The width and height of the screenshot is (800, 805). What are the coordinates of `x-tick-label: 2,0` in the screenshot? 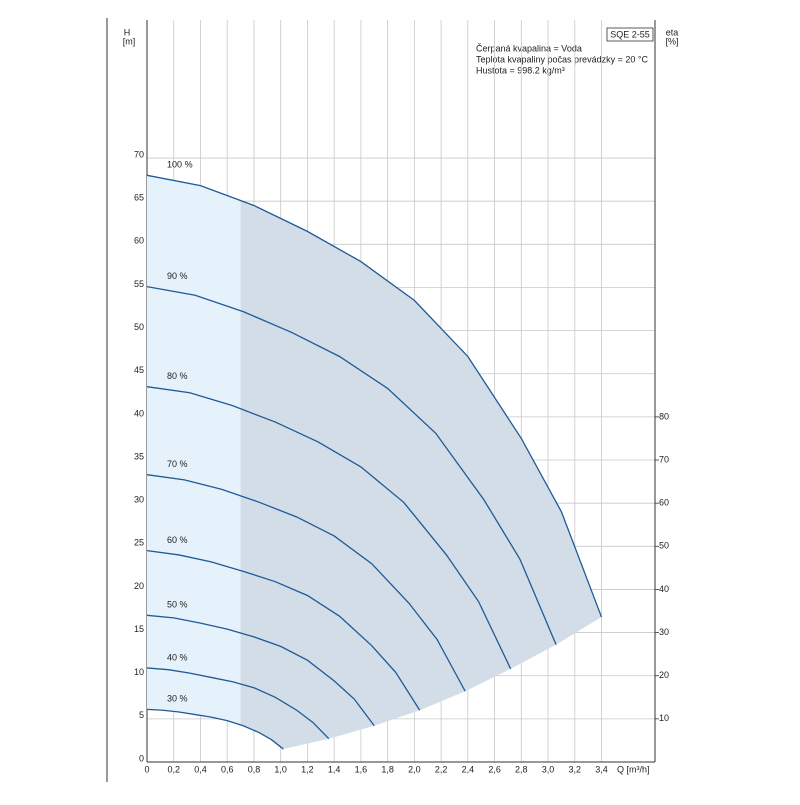 It's located at (414, 769).